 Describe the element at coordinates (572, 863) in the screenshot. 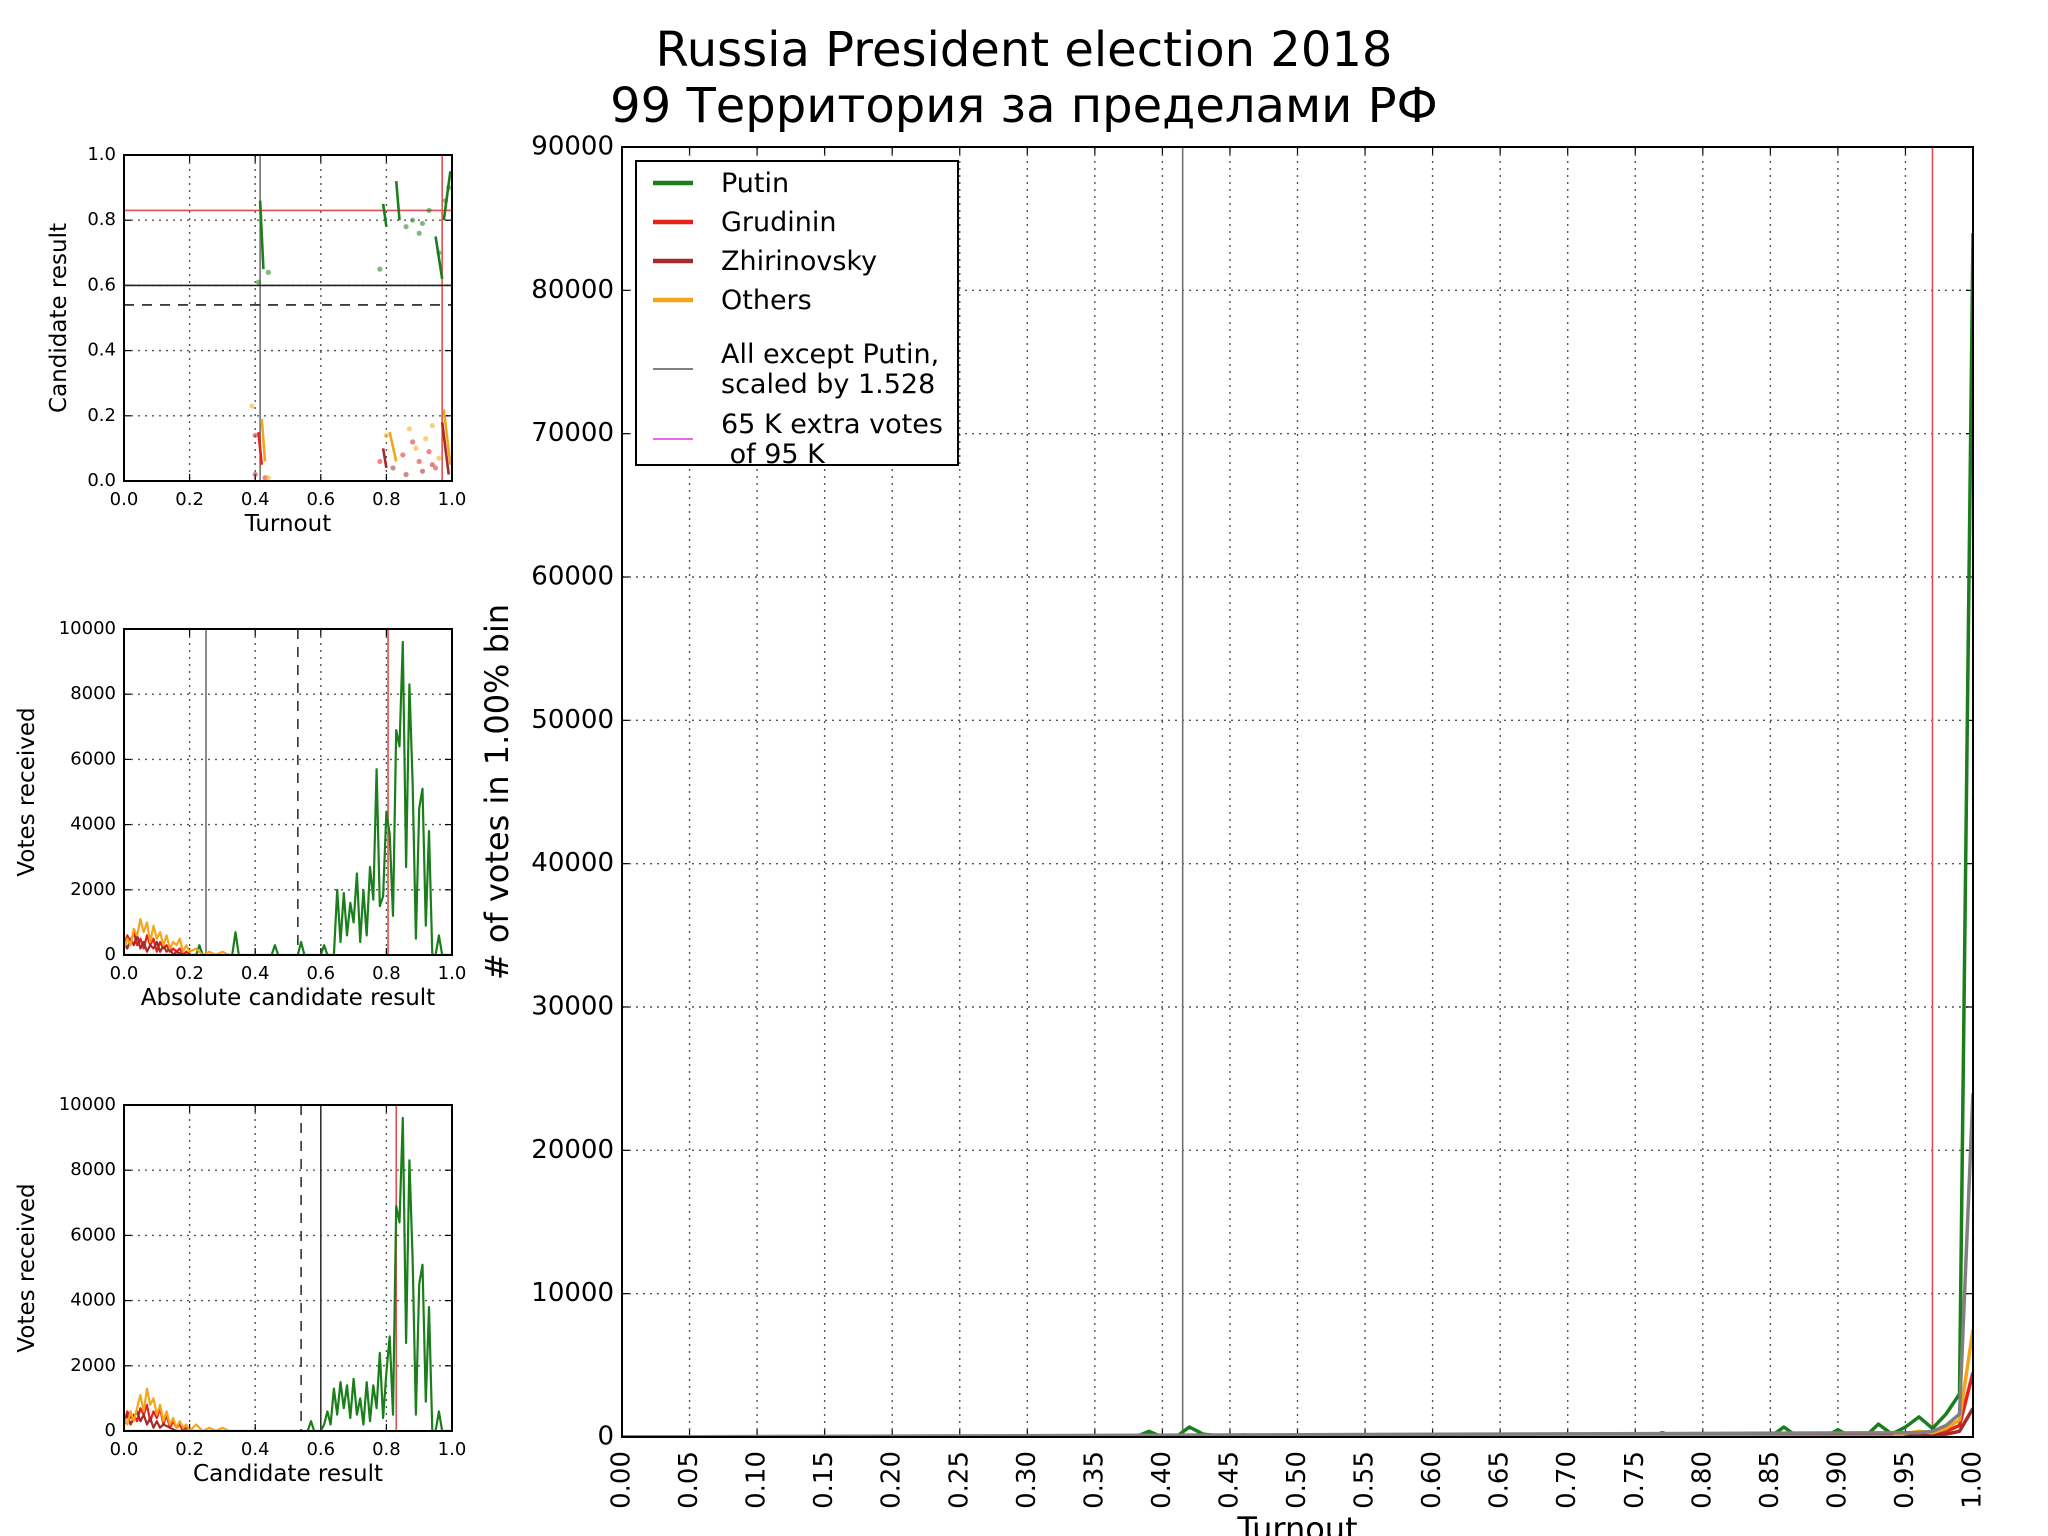

I see `main-y-tick-label: 40000` at that location.